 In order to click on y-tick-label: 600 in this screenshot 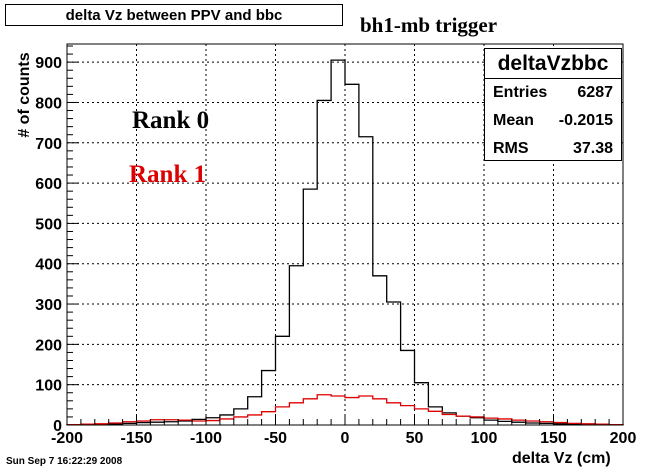, I will do `click(48, 184)`.